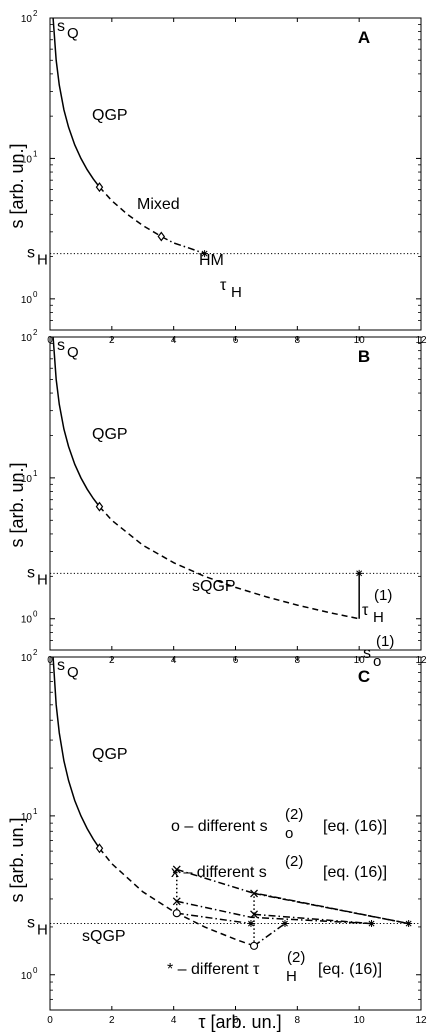  Describe the element at coordinates (17, 859) in the screenshot. I see `y-axis-label-c: s [arb. un.]` at that location.